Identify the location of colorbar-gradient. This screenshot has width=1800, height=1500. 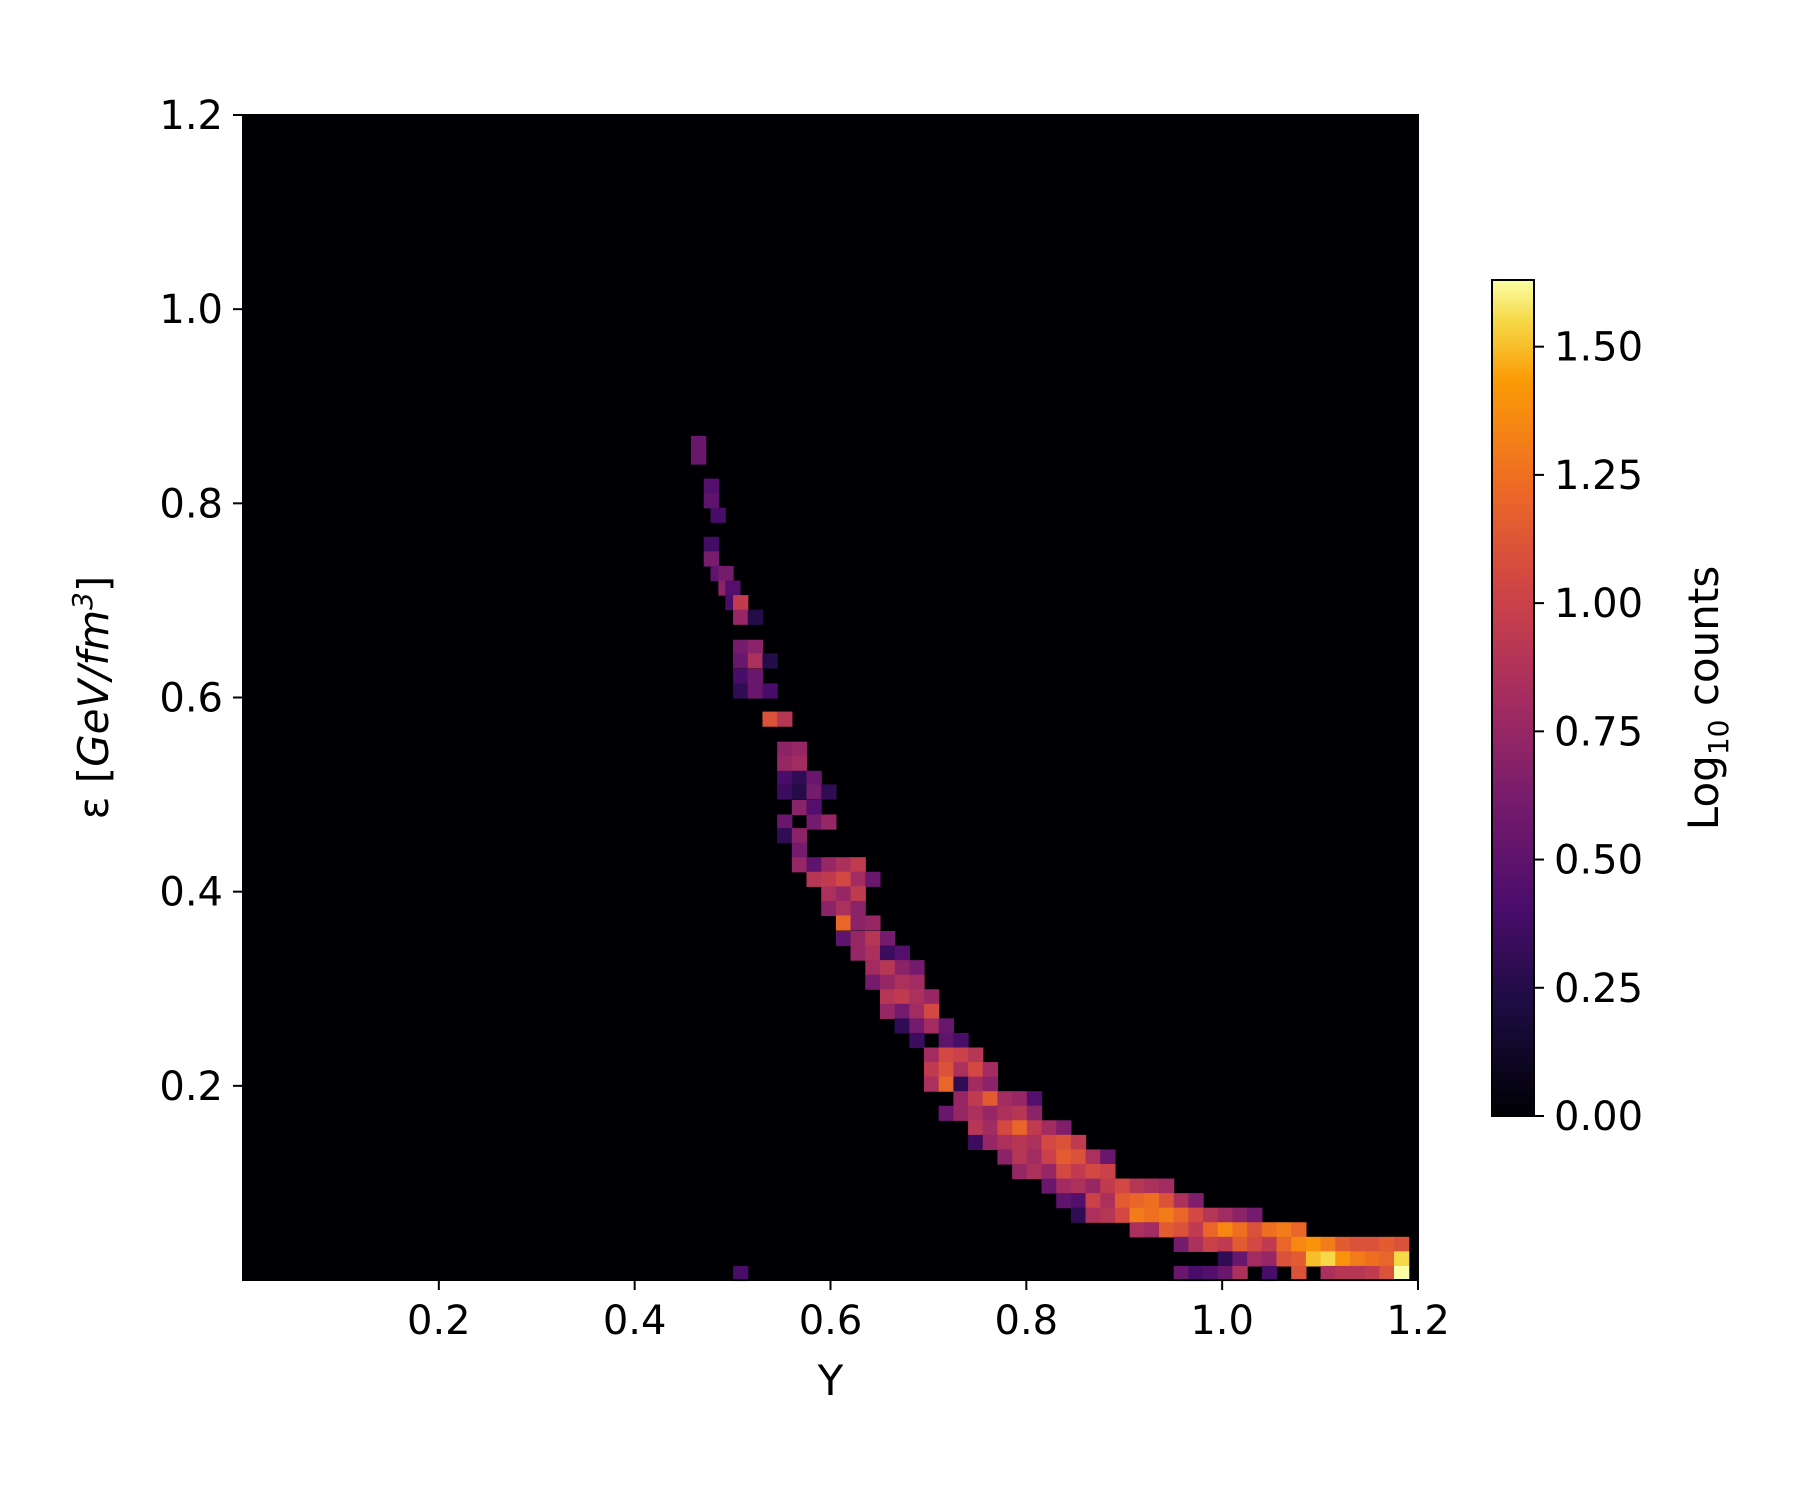
(1513, 698).